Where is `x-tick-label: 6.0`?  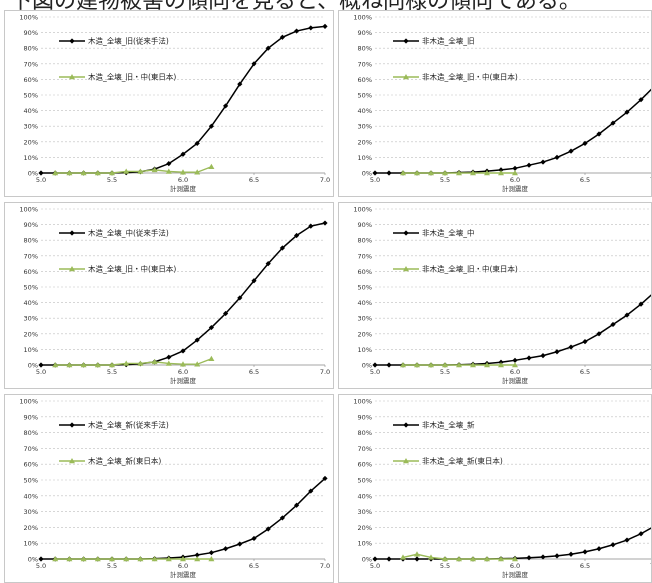
x-tick-label: 6.0 is located at coordinates (515, 566).